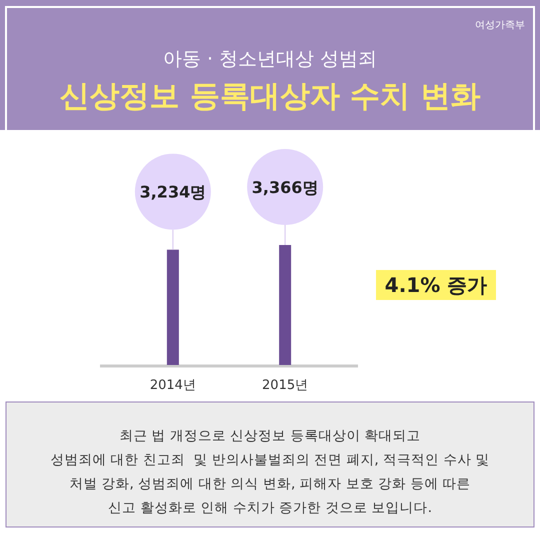 The width and height of the screenshot is (540, 540). Describe the element at coordinates (270, 59) in the screenshot. I see `chart-subtitle: 아동 · 청소년대상 성범죄` at that location.